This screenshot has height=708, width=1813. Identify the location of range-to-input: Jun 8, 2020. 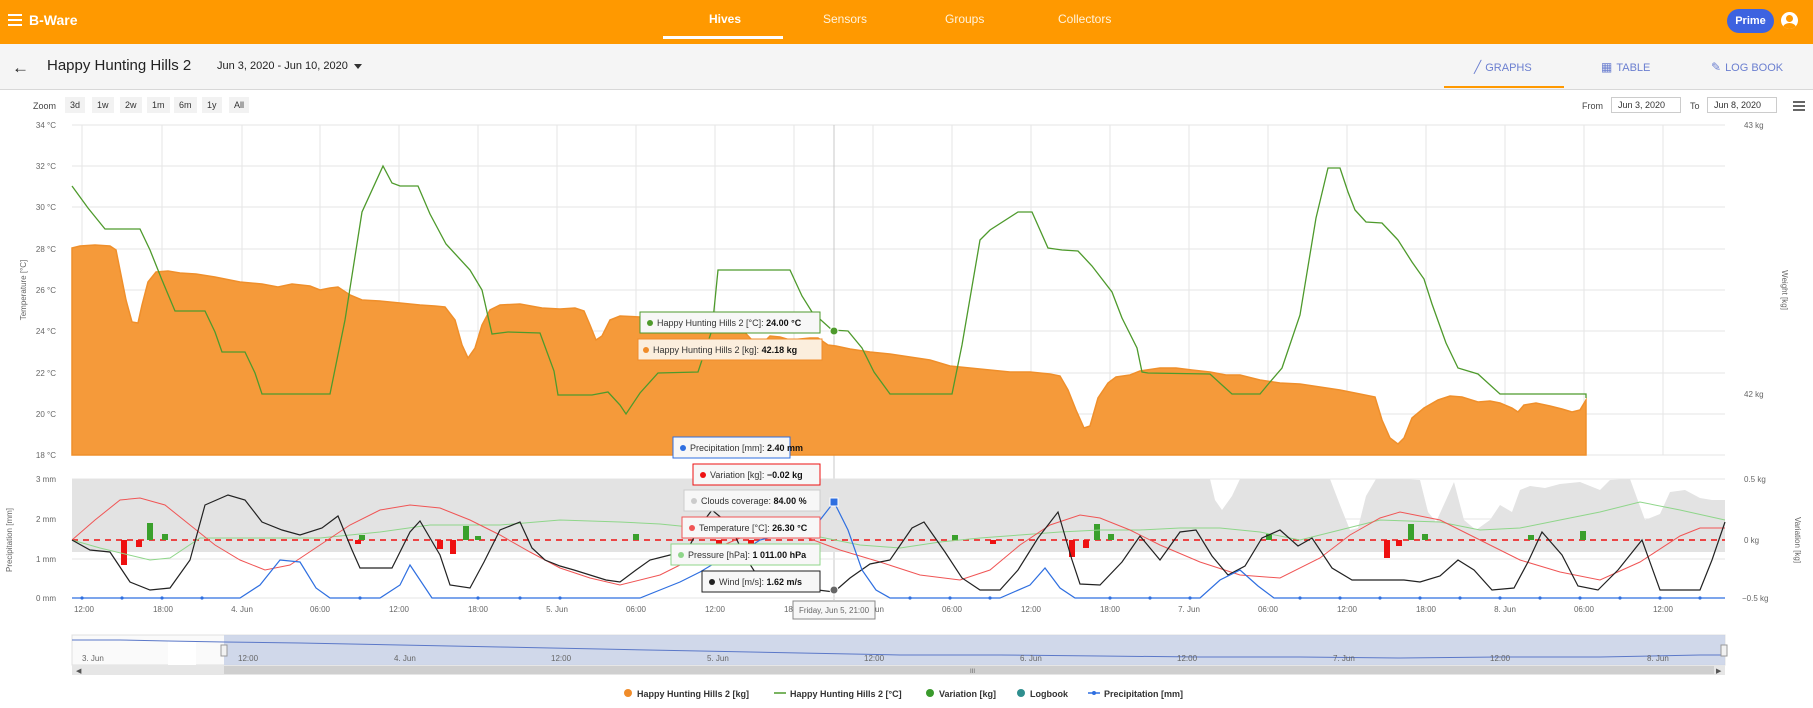
(1742, 105).